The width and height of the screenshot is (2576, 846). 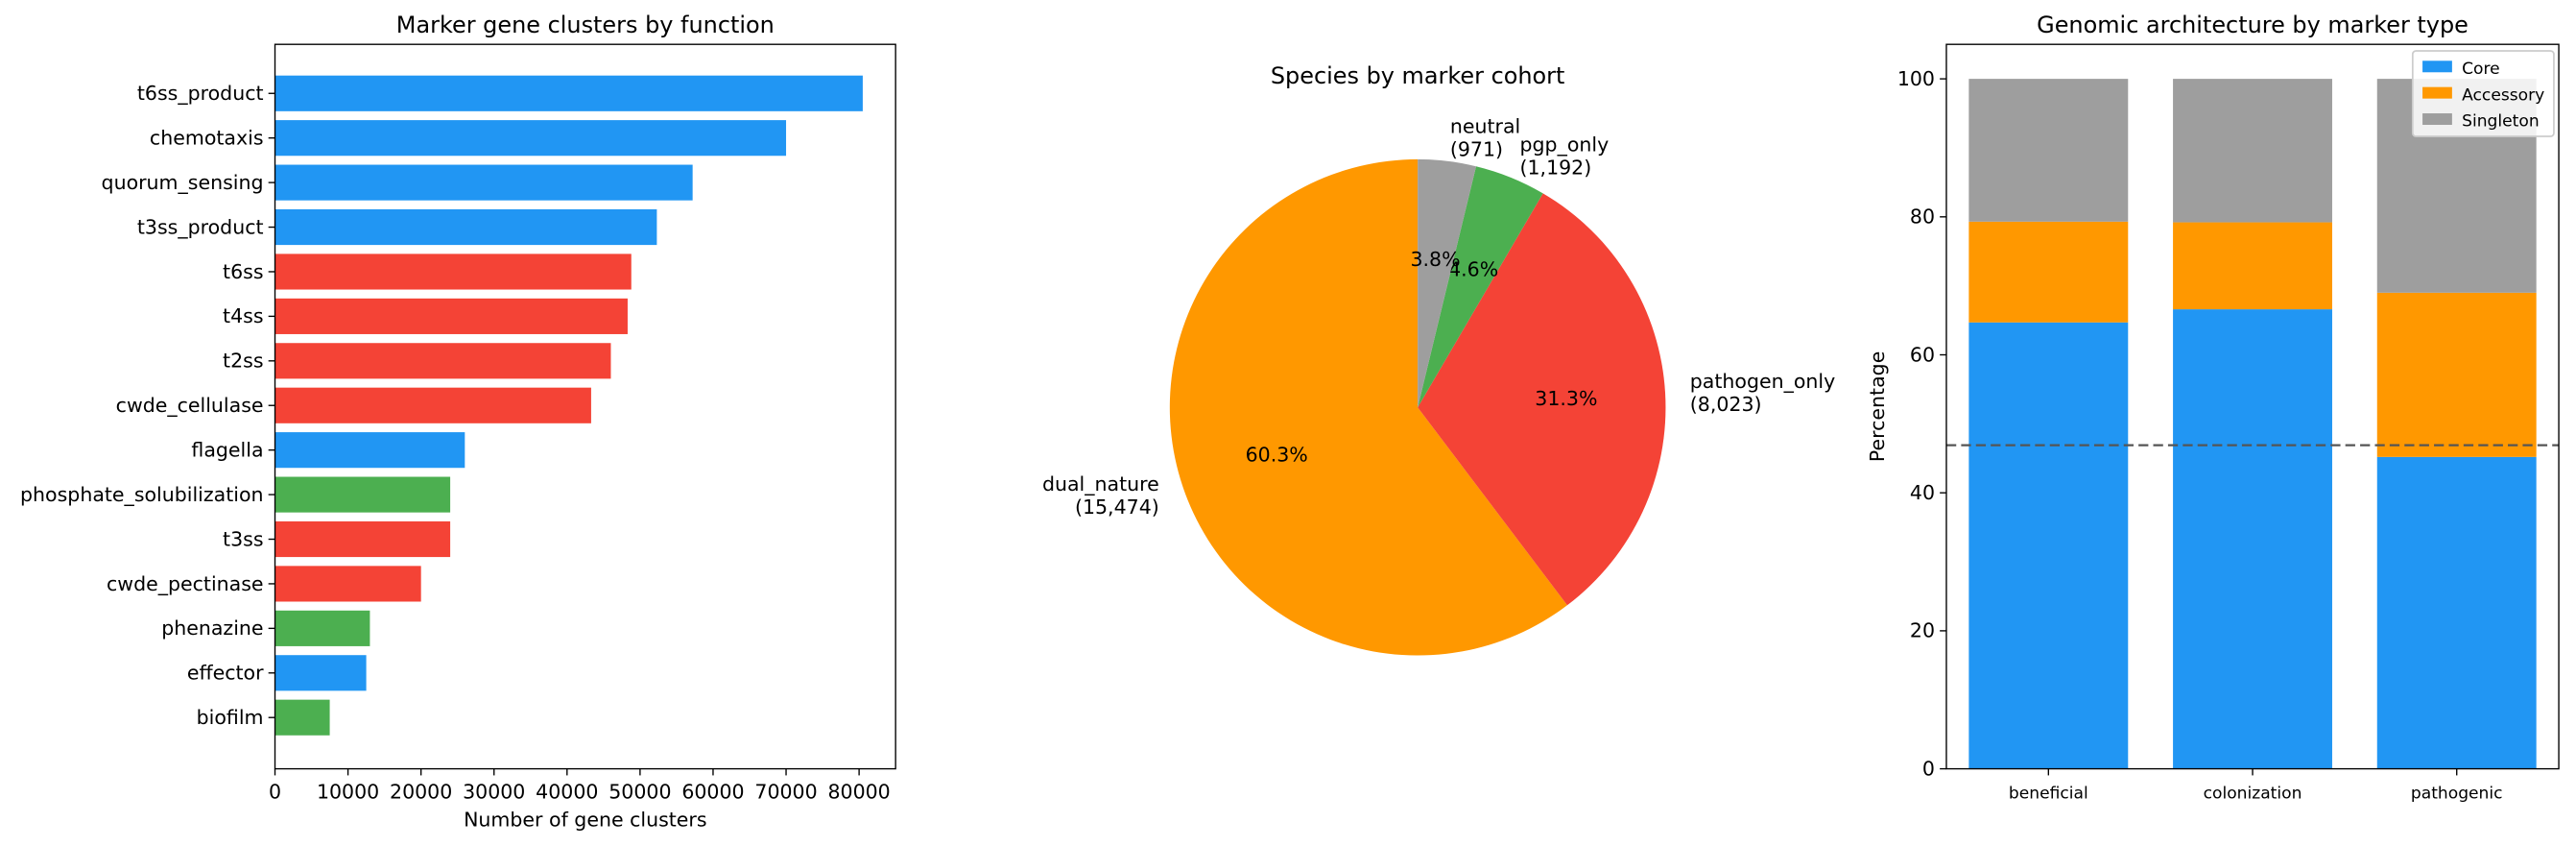 What do you see at coordinates (200, 227) in the screenshot?
I see `y-tick-label: t3ss_product` at bounding box center [200, 227].